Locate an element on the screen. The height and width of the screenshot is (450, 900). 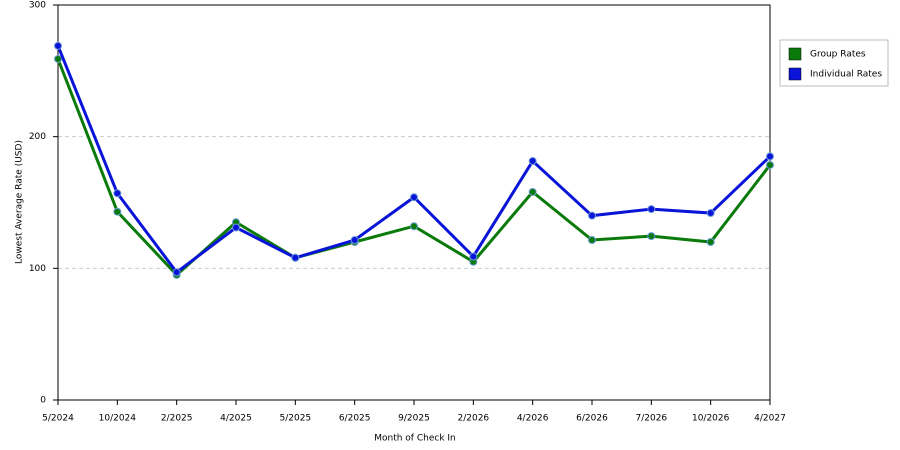
y-tick-label: 200 is located at coordinates (37, 137).